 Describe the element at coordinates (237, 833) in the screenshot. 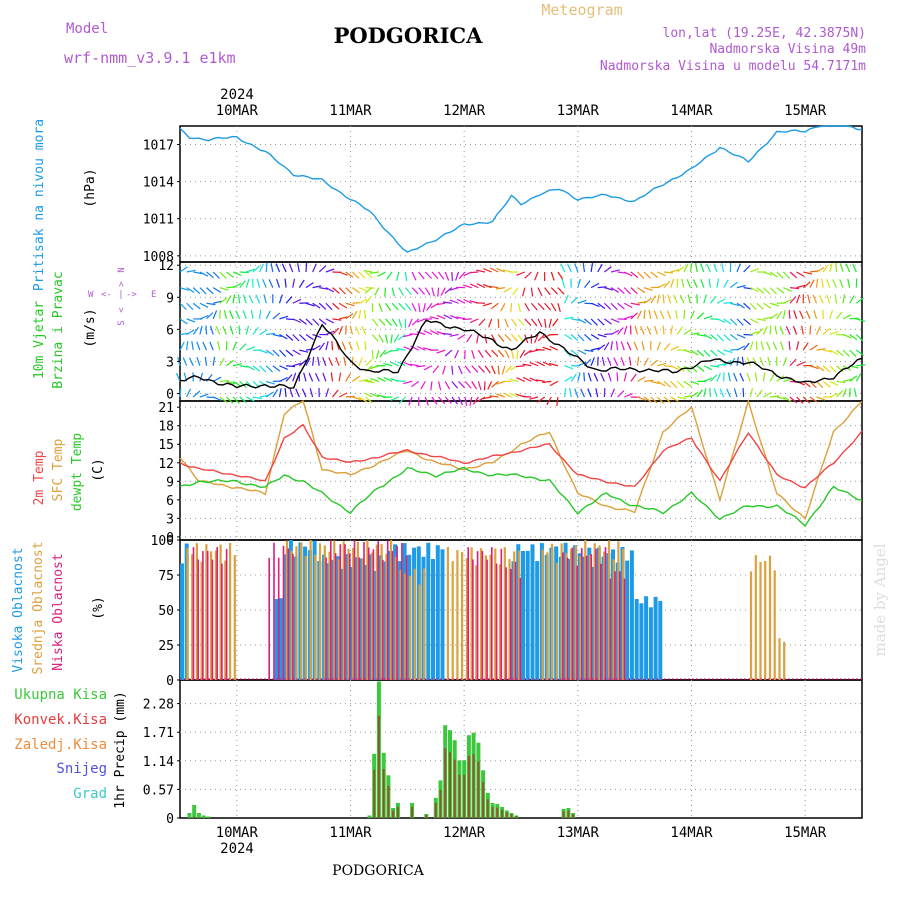

I see `bottom-day-label: 10MAR` at that location.